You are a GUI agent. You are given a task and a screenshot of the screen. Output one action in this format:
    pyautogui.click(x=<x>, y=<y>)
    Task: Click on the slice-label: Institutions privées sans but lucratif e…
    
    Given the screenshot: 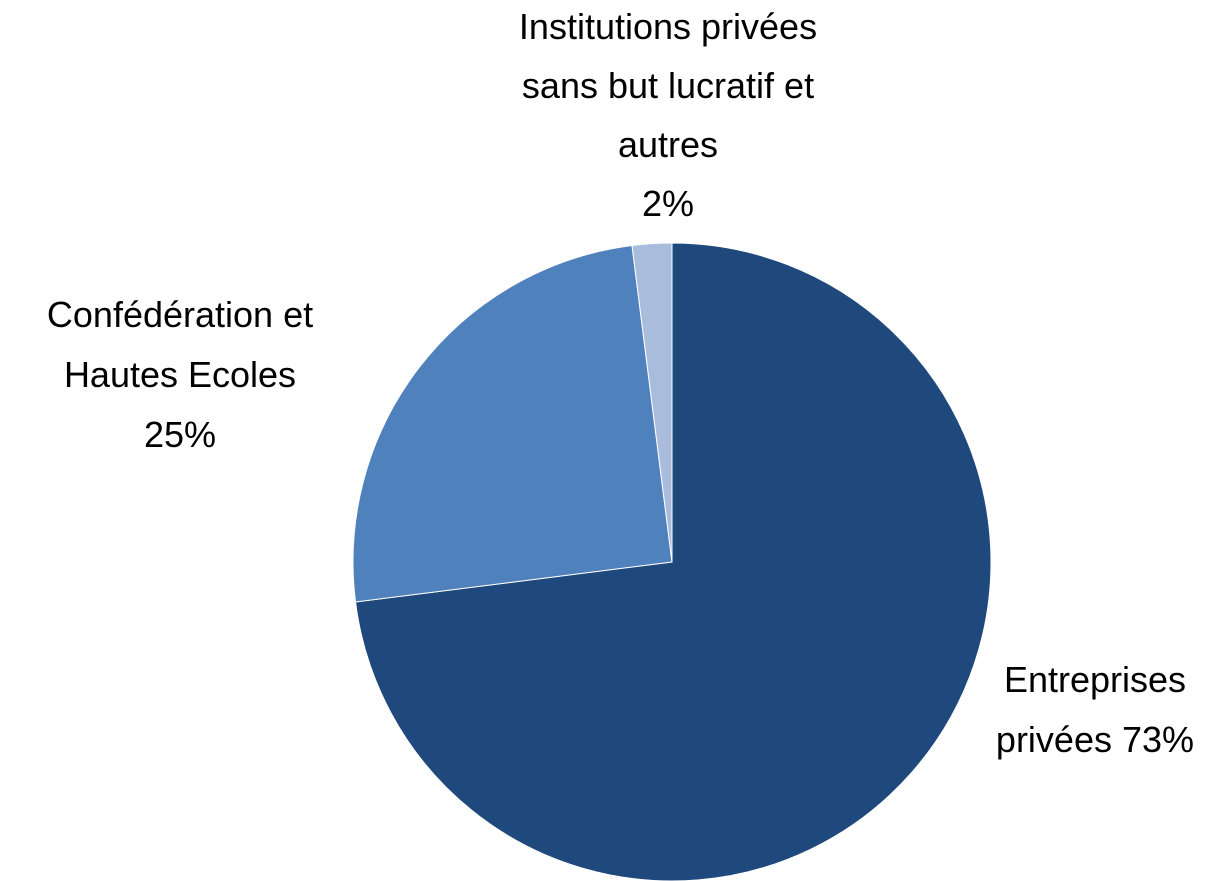 What is the action you would take?
    pyautogui.click(x=668, y=116)
    